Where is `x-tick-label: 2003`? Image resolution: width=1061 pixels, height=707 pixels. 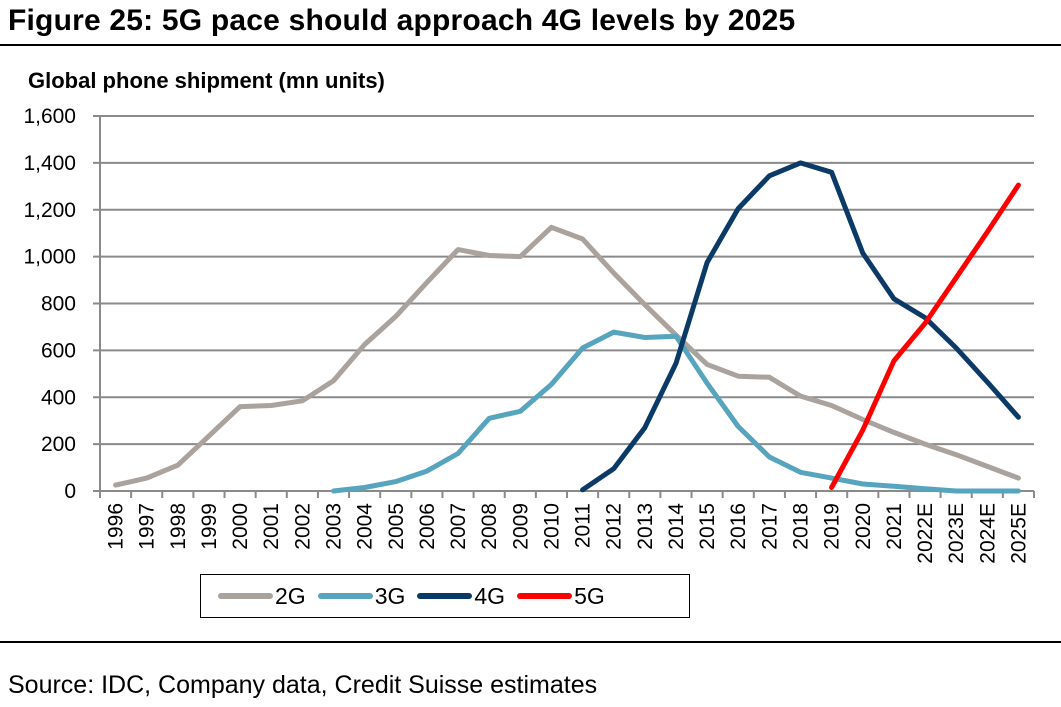 x-tick-label: 2003 is located at coordinates (334, 526).